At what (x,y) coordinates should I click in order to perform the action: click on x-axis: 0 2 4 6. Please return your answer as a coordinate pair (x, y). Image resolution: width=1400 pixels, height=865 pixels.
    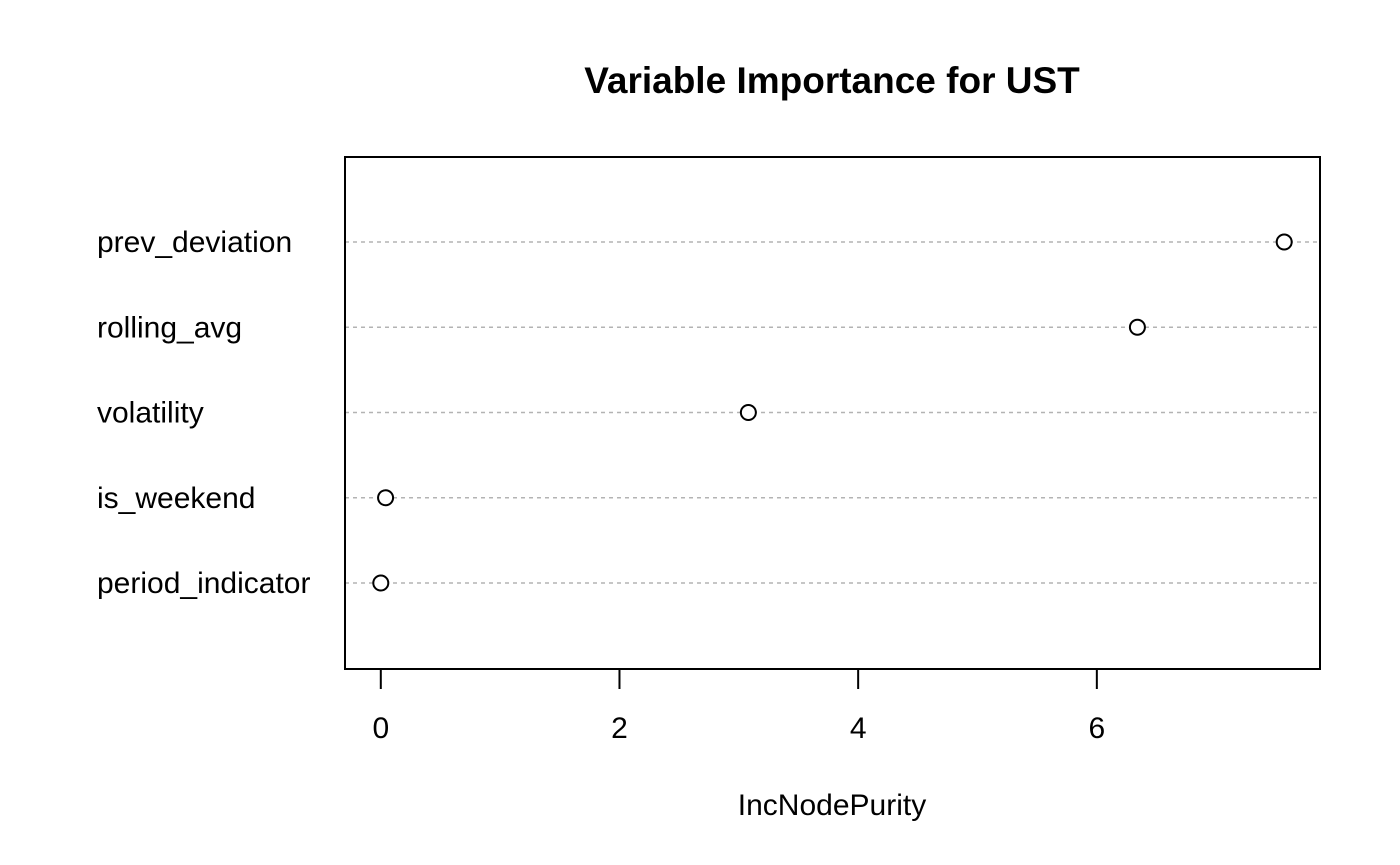
    Looking at the image, I should click on (738, 706).